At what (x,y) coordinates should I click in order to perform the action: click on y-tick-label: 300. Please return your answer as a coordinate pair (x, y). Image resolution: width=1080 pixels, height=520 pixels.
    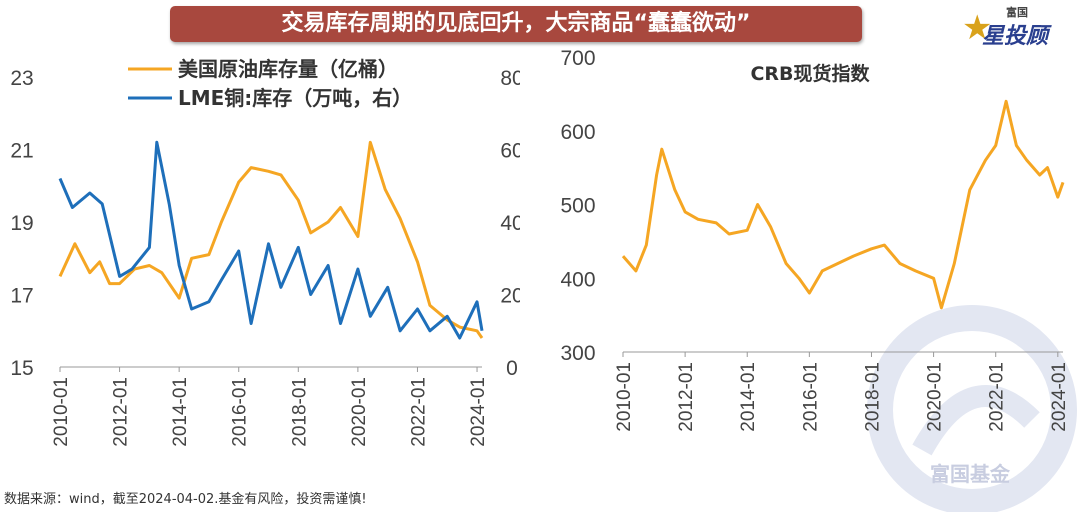
    Looking at the image, I should click on (577, 353).